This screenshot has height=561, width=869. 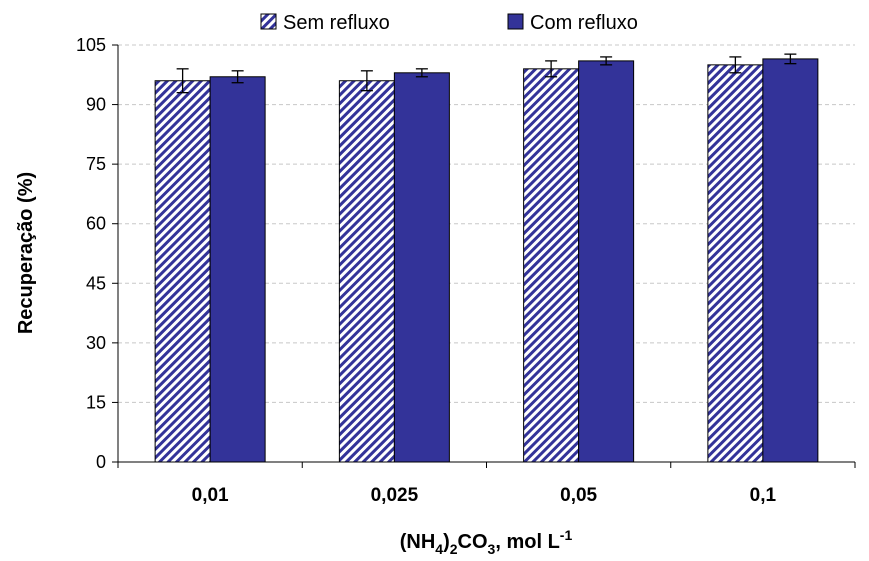 I want to click on category-label: 0,05, so click(x=578, y=495).